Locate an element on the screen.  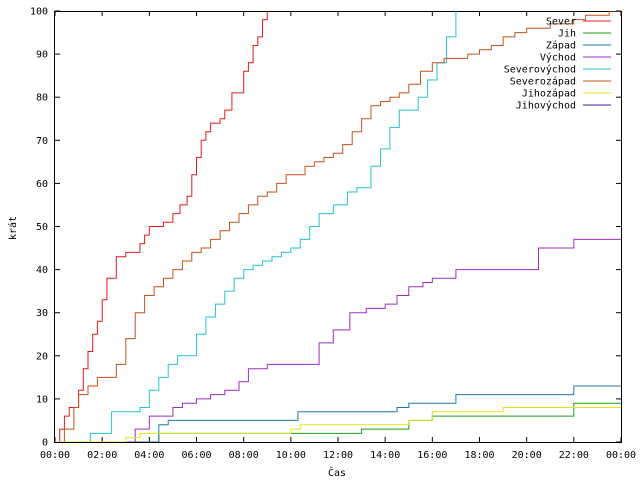
legend-label: Východ is located at coordinates (558, 58).